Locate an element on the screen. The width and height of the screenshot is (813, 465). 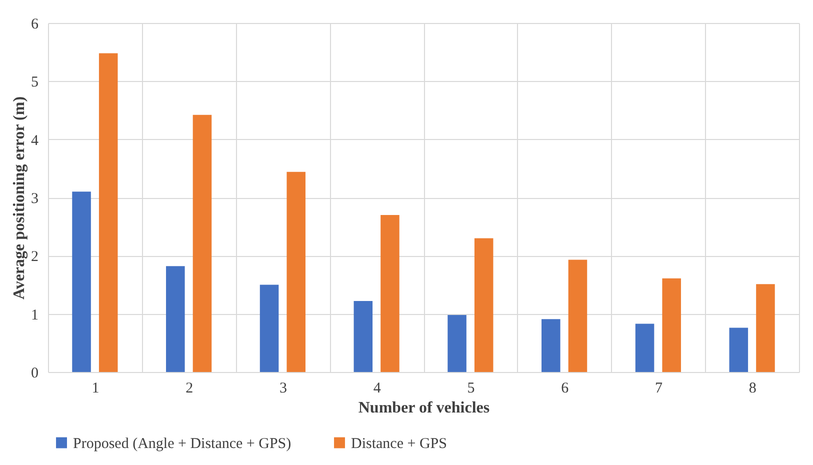
legend-label: Distance + GPS is located at coordinates (399, 444).